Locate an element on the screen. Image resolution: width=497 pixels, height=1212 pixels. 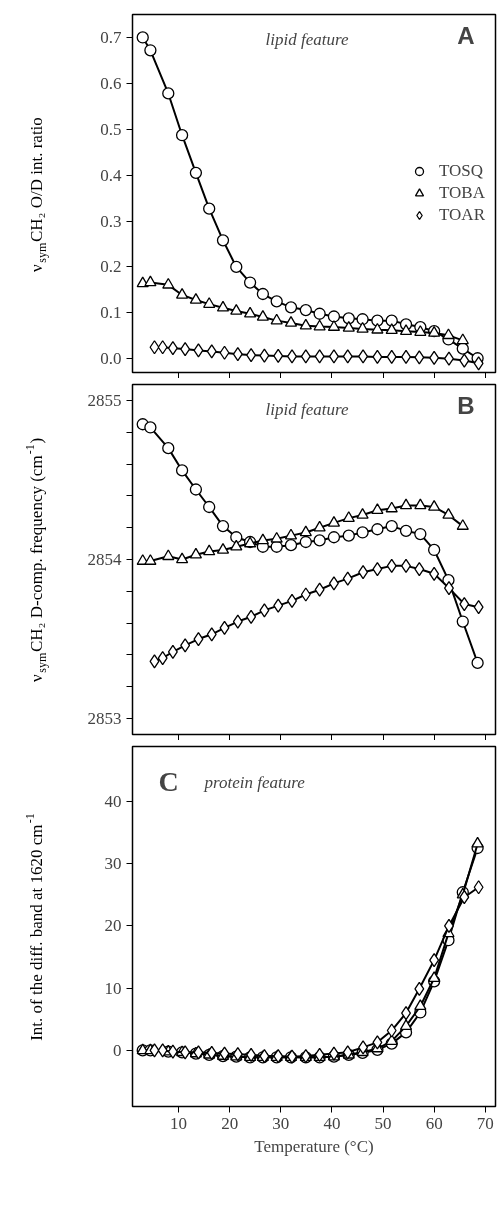
x-tick-label: 60 is located at coordinates (434, 1123).